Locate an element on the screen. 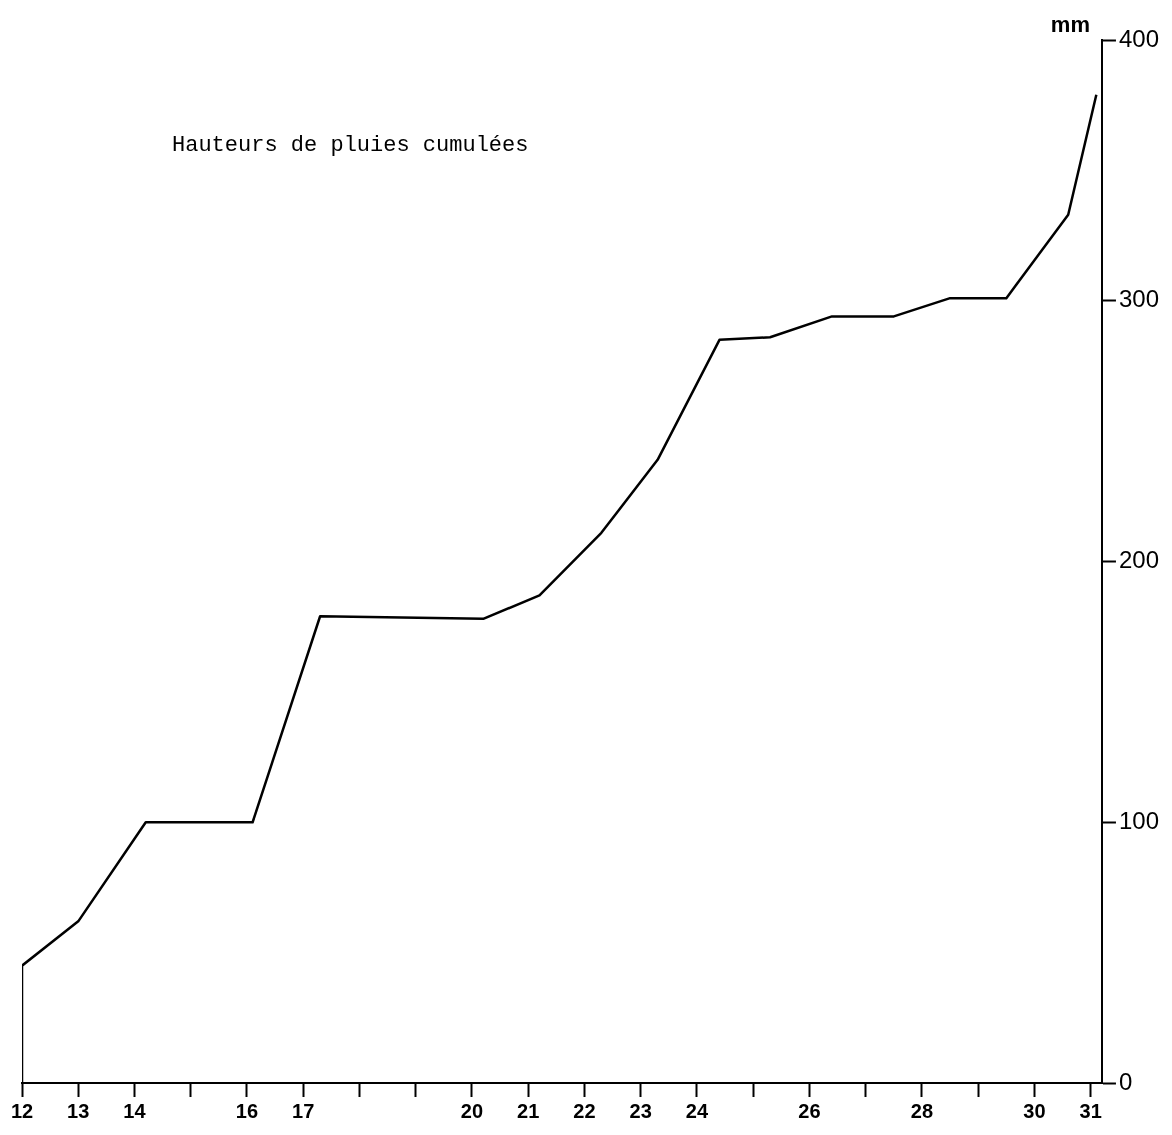  x-tick-label: 31 is located at coordinates (1090, 1110).